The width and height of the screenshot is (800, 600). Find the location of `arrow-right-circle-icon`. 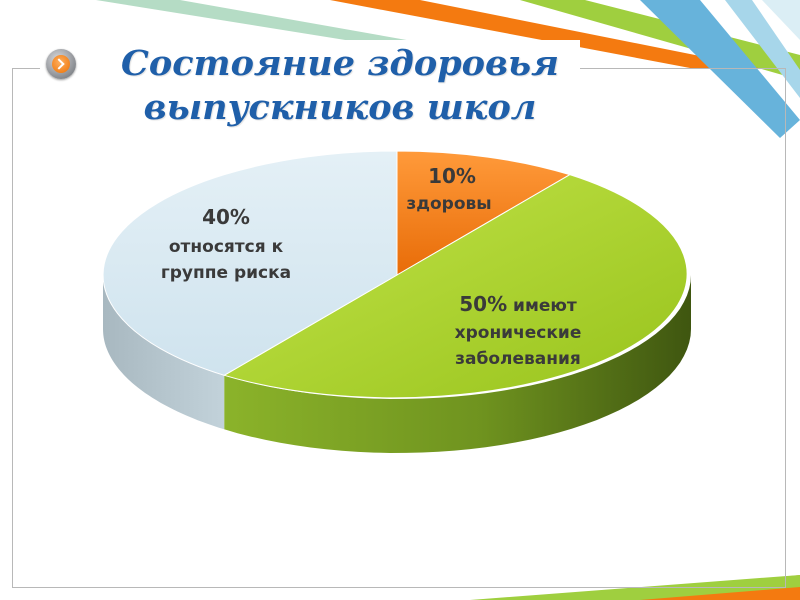

arrow-right-circle-icon is located at coordinates (61, 64).